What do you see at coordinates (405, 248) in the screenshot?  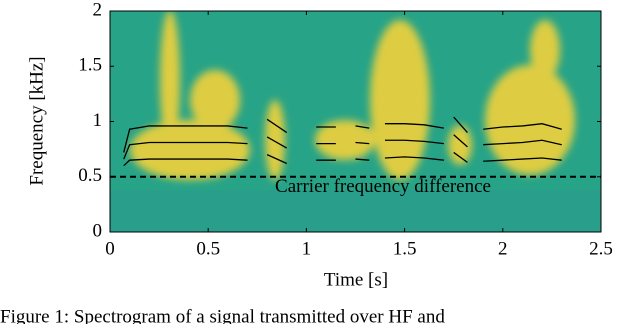 I see `x-tick-label: 1.5` at bounding box center [405, 248].